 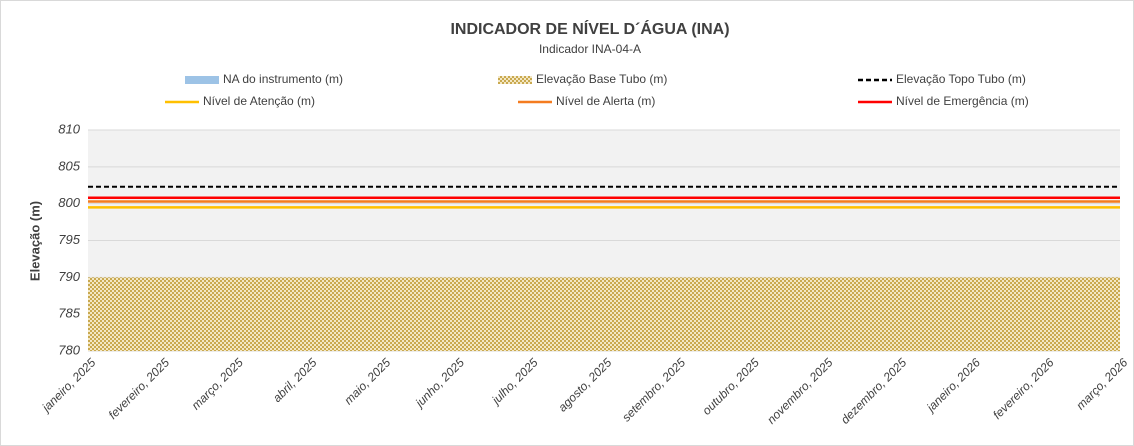 I want to click on y-tick-label: 790, so click(x=69, y=276).